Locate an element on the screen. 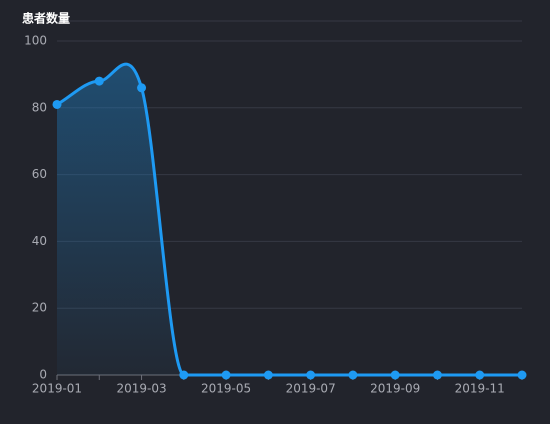 Image resolution: width=550 pixels, height=424 pixels. x-tick-label: 2019-05 is located at coordinates (226, 389).